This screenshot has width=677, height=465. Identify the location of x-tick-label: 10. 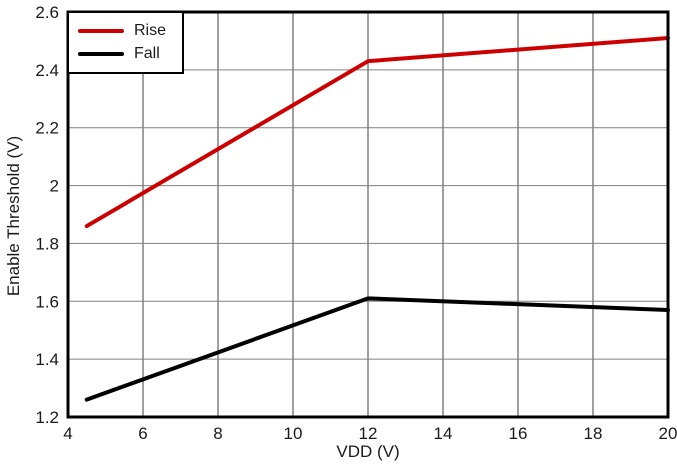
(293, 433).